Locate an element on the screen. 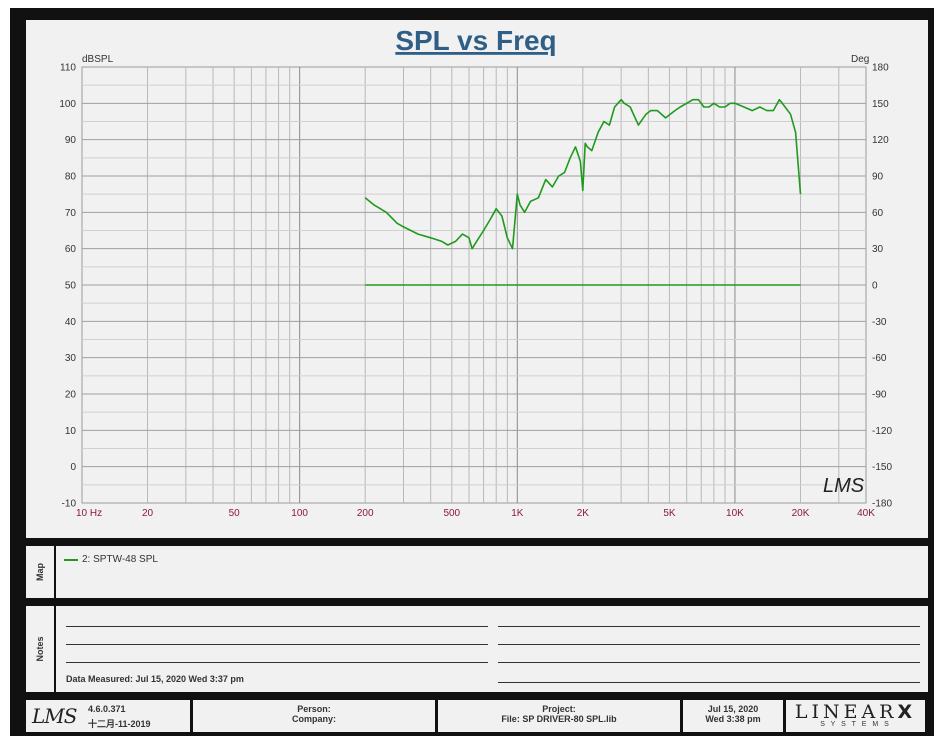 The height and width of the screenshot is (742, 942). file-label: File: SP DRIVER-80 SPL.lib is located at coordinates (559, 719).